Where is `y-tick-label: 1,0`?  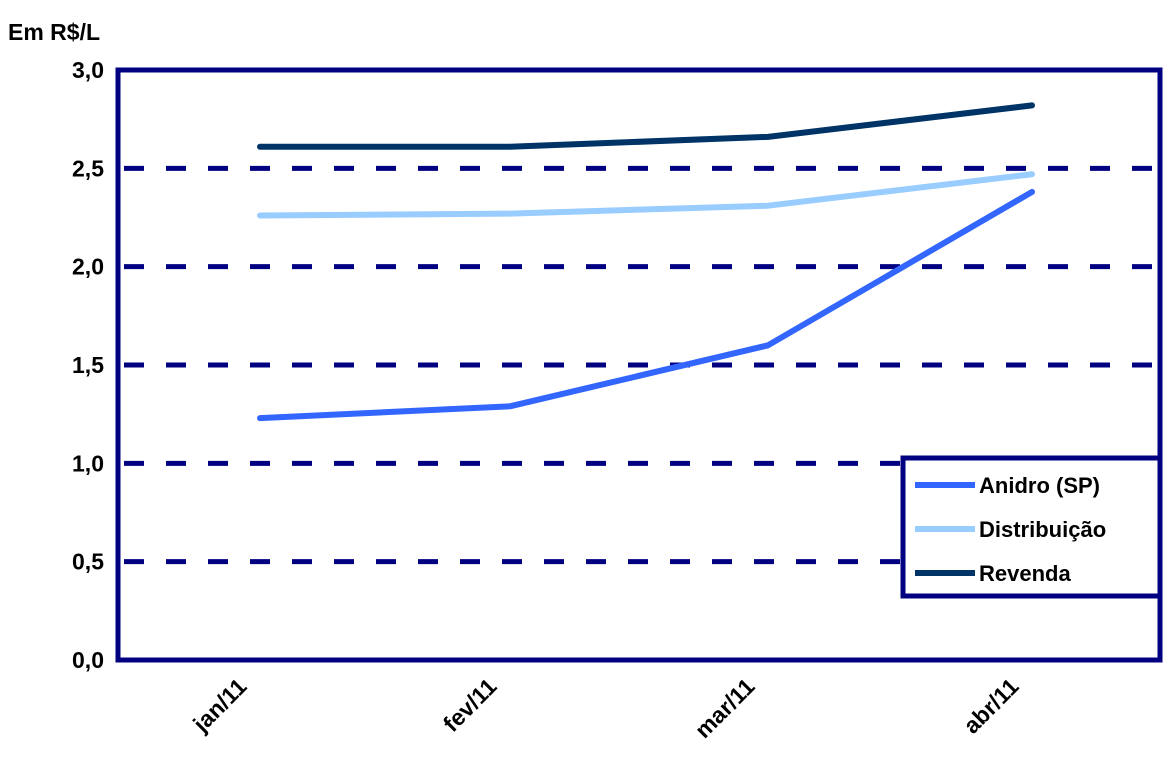 y-tick-label: 1,0 is located at coordinates (88, 463).